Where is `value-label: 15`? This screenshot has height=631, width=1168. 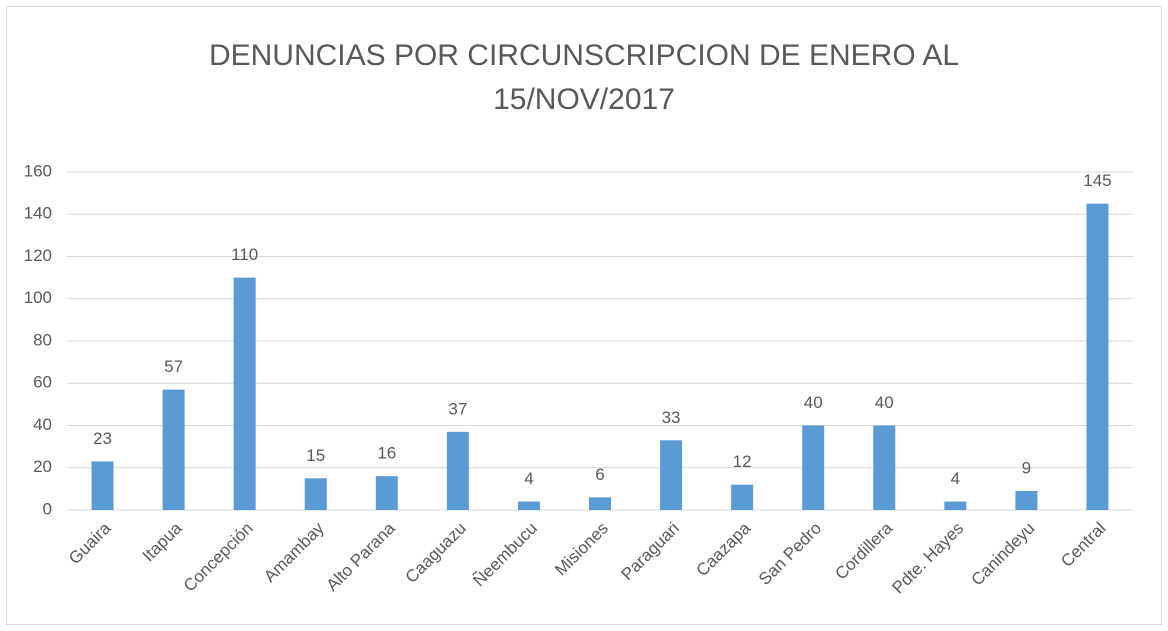 value-label: 15 is located at coordinates (315, 455).